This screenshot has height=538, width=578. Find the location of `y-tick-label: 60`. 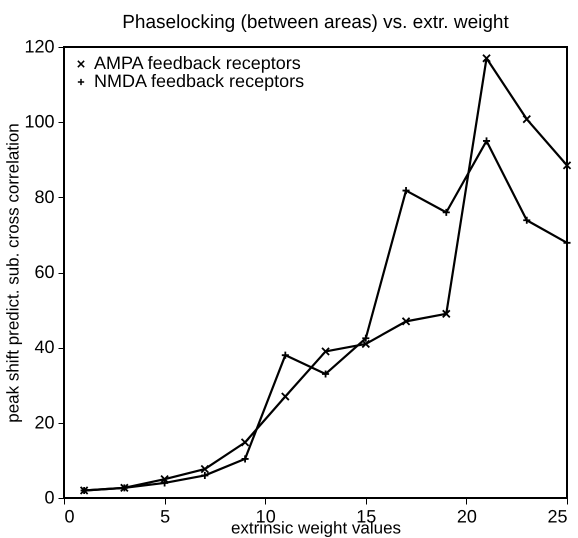

y-tick-label: 60 is located at coordinates (44, 272).